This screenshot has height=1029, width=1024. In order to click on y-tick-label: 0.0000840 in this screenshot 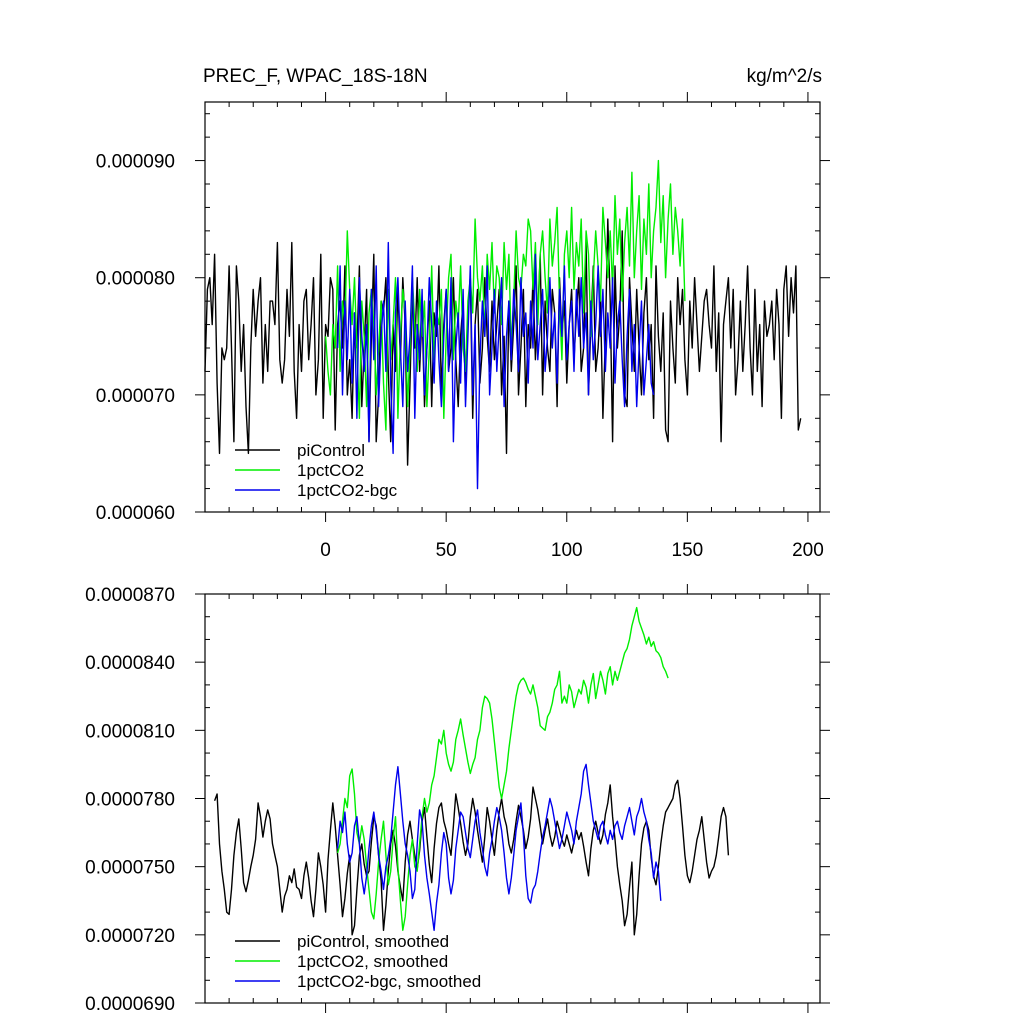, I will do `click(130, 663)`.